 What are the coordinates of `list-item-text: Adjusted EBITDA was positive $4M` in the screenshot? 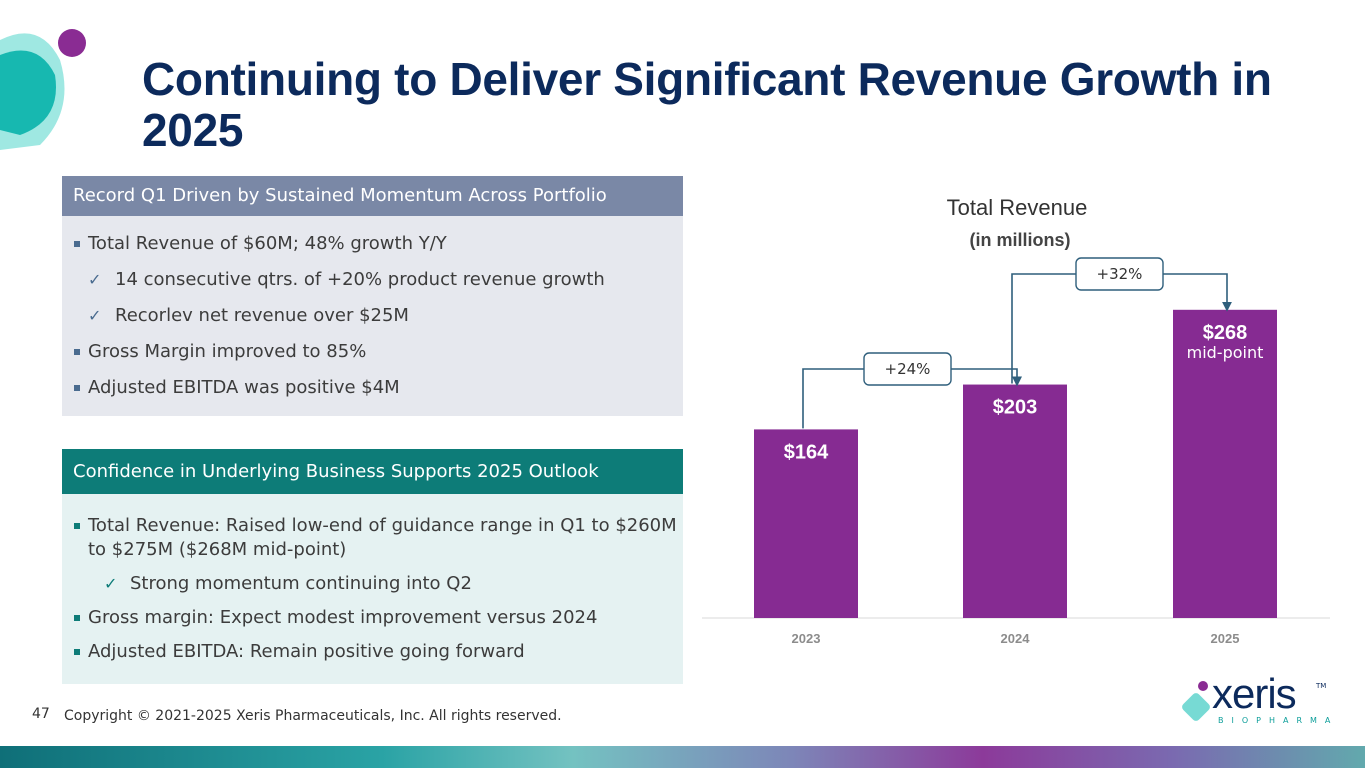 It's located at (244, 387).